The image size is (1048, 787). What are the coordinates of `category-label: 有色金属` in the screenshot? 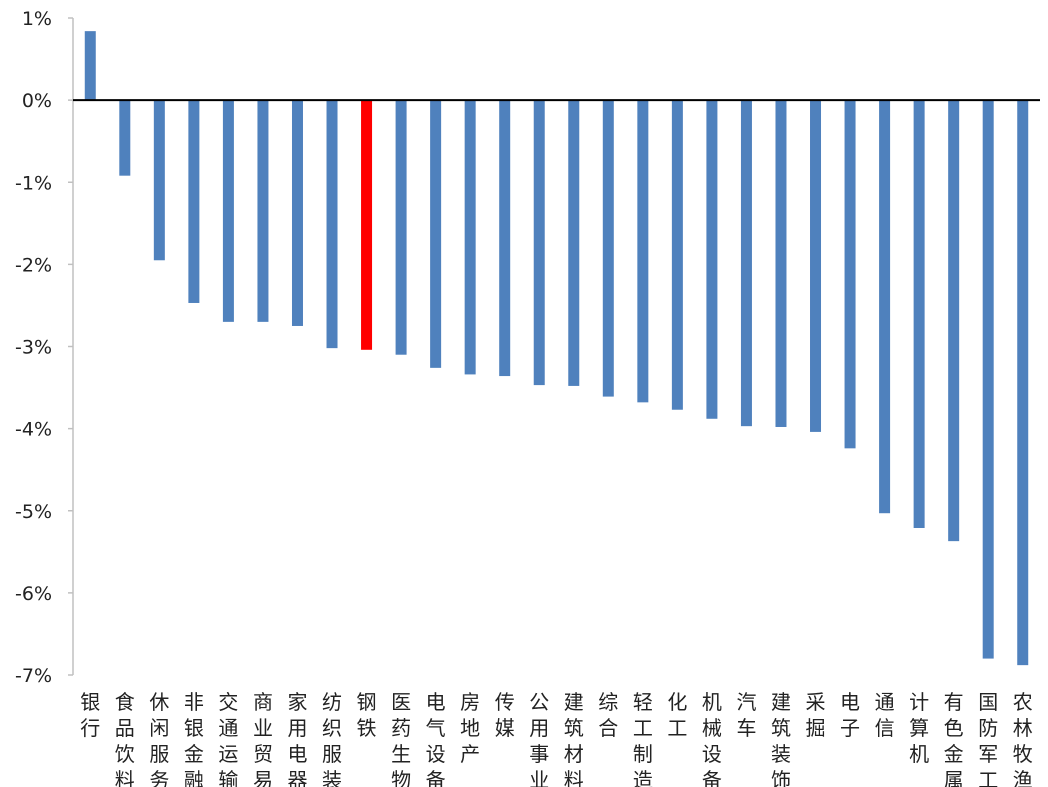 It's located at (954, 738).